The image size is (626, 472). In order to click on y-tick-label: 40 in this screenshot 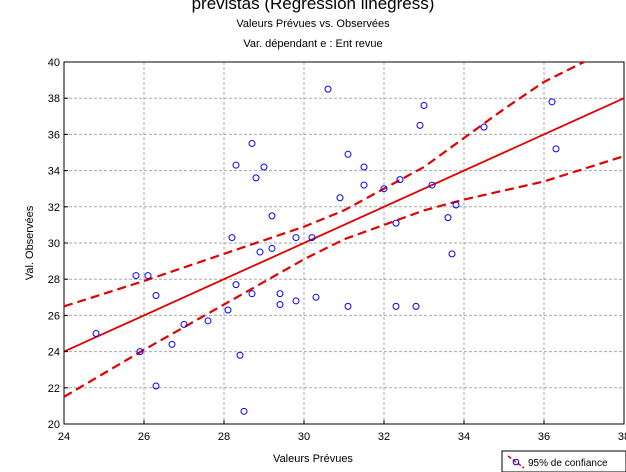, I will do `click(54, 63)`.